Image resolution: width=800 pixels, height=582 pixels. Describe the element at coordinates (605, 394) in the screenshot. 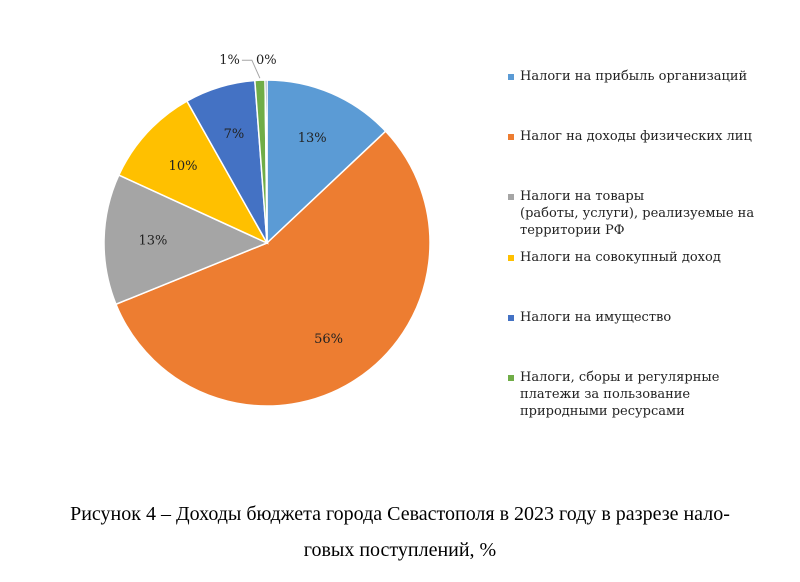

I see `legend-label-line: платежи за пользование` at that location.